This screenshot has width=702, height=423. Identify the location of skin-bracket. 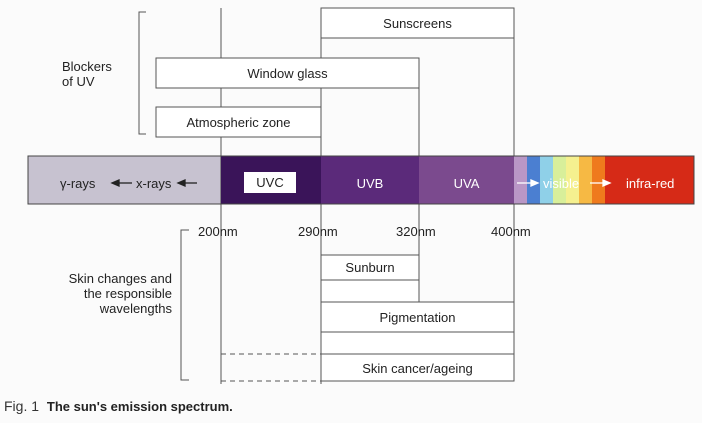
(184, 305).